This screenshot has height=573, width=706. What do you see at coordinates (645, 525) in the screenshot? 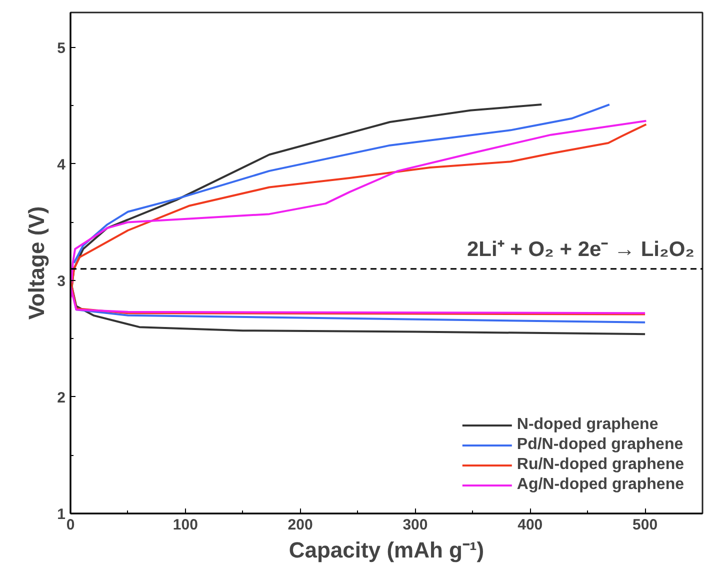
I see `x-tick-label: 500` at bounding box center [645, 525].